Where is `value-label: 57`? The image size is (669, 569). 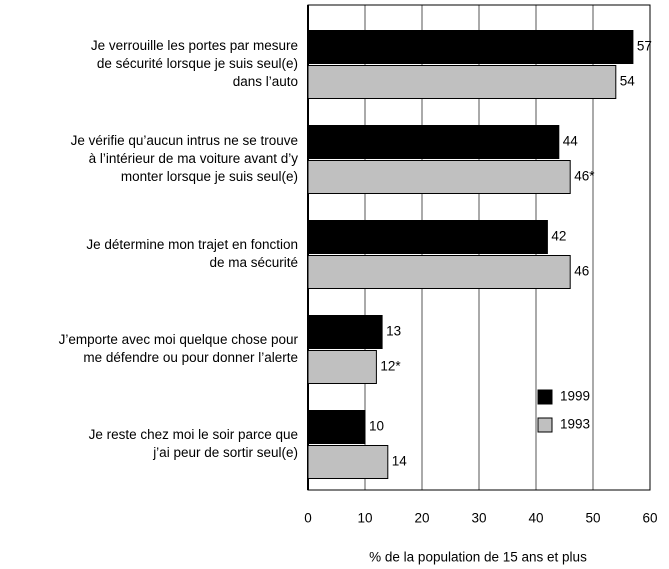 value-label: 57 is located at coordinates (644, 46).